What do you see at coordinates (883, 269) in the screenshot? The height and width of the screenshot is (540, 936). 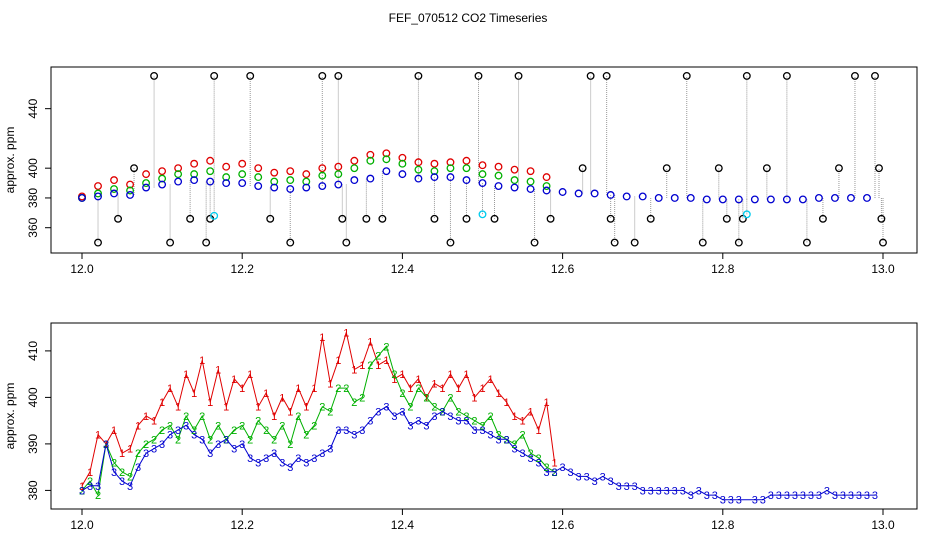 I see `x-tick-label: 13.0` at bounding box center [883, 269].